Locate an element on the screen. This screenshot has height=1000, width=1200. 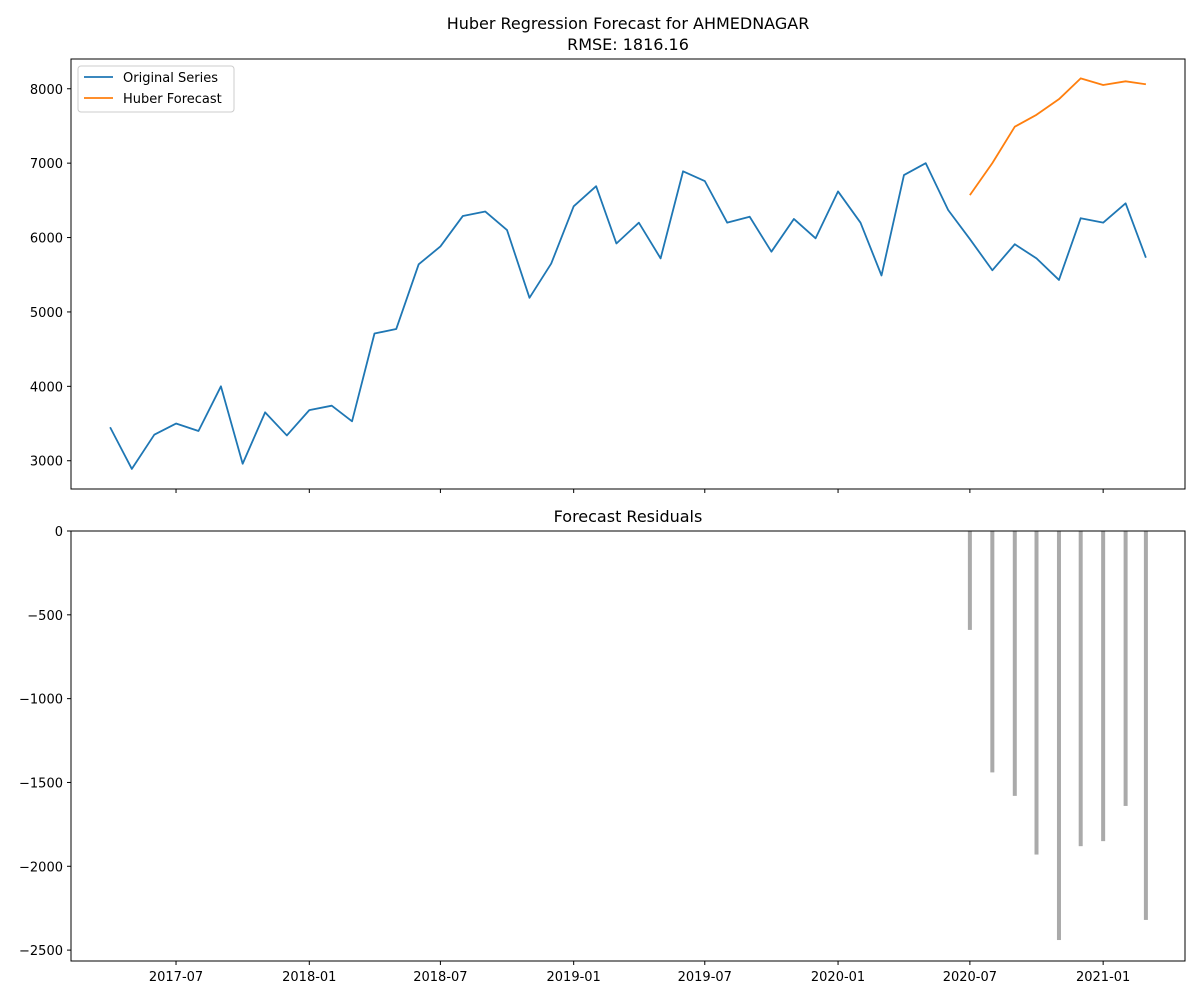
forecast-y-axis: 3000 4000 5000 6000 7000 8000 is located at coordinates (50, 276).